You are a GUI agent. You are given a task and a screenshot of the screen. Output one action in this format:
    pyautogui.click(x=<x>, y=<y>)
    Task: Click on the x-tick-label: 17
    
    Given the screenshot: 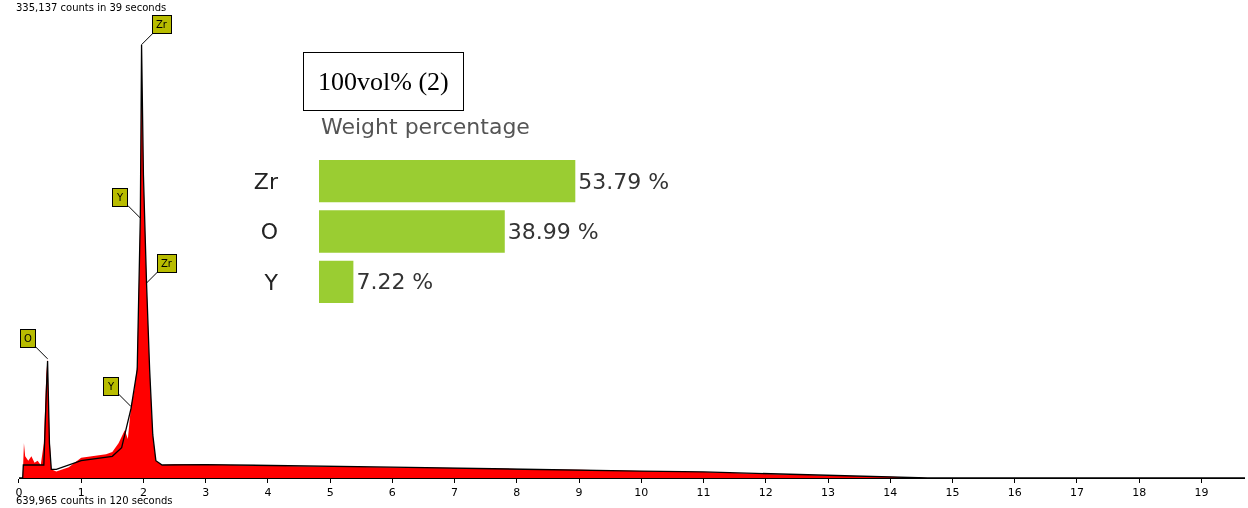 What is the action you would take?
    pyautogui.click(x=1076, y=493)
    